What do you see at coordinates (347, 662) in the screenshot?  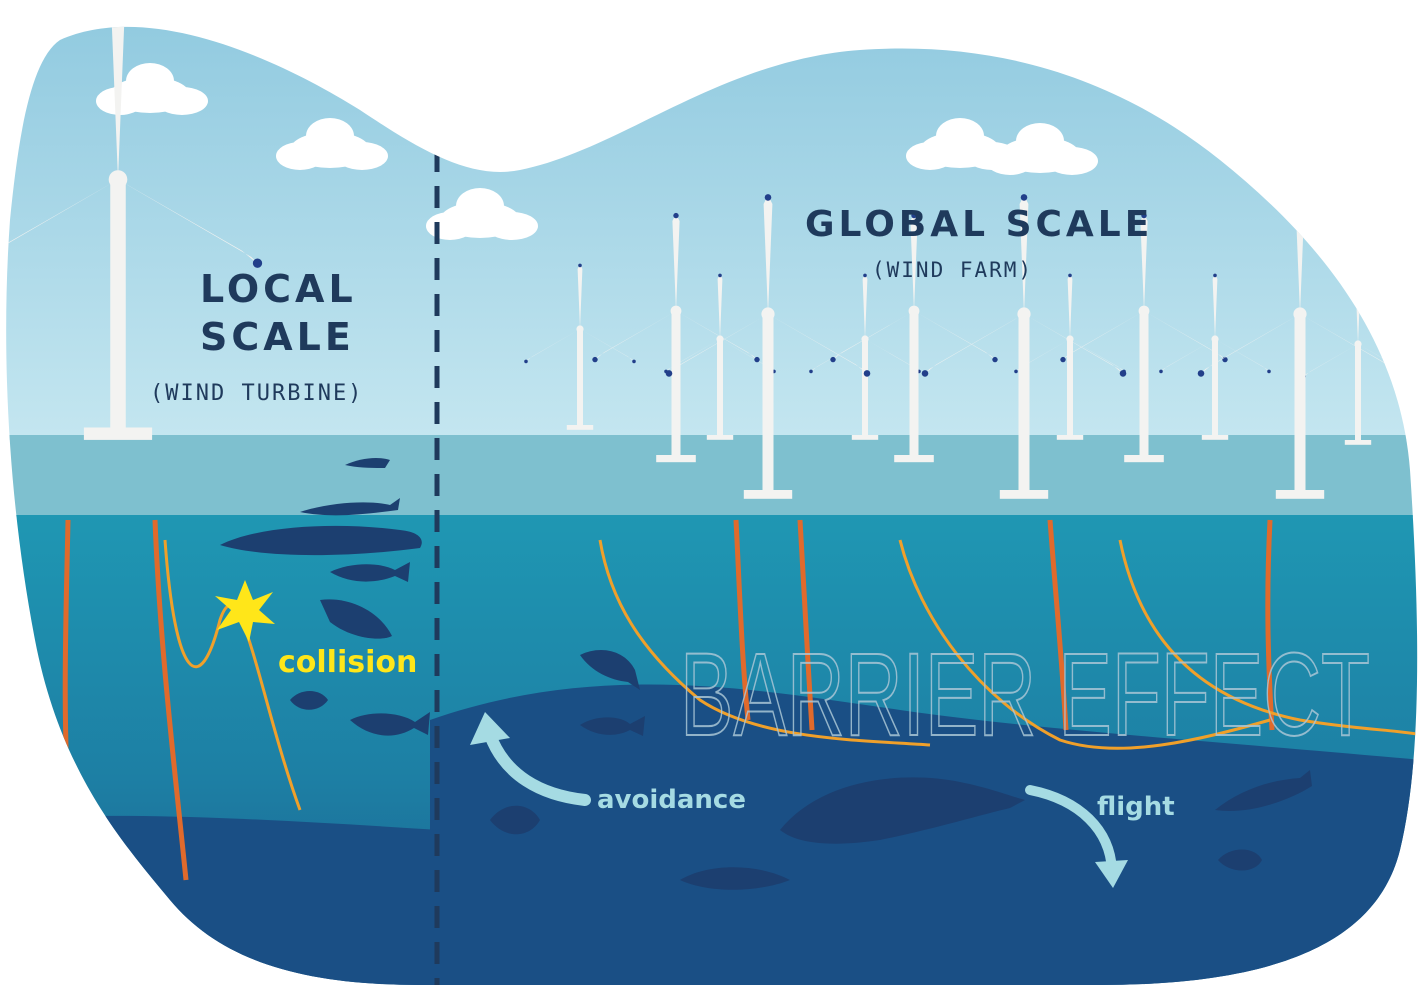 I see `collision-label: collision` at bounding box center [347, 662].